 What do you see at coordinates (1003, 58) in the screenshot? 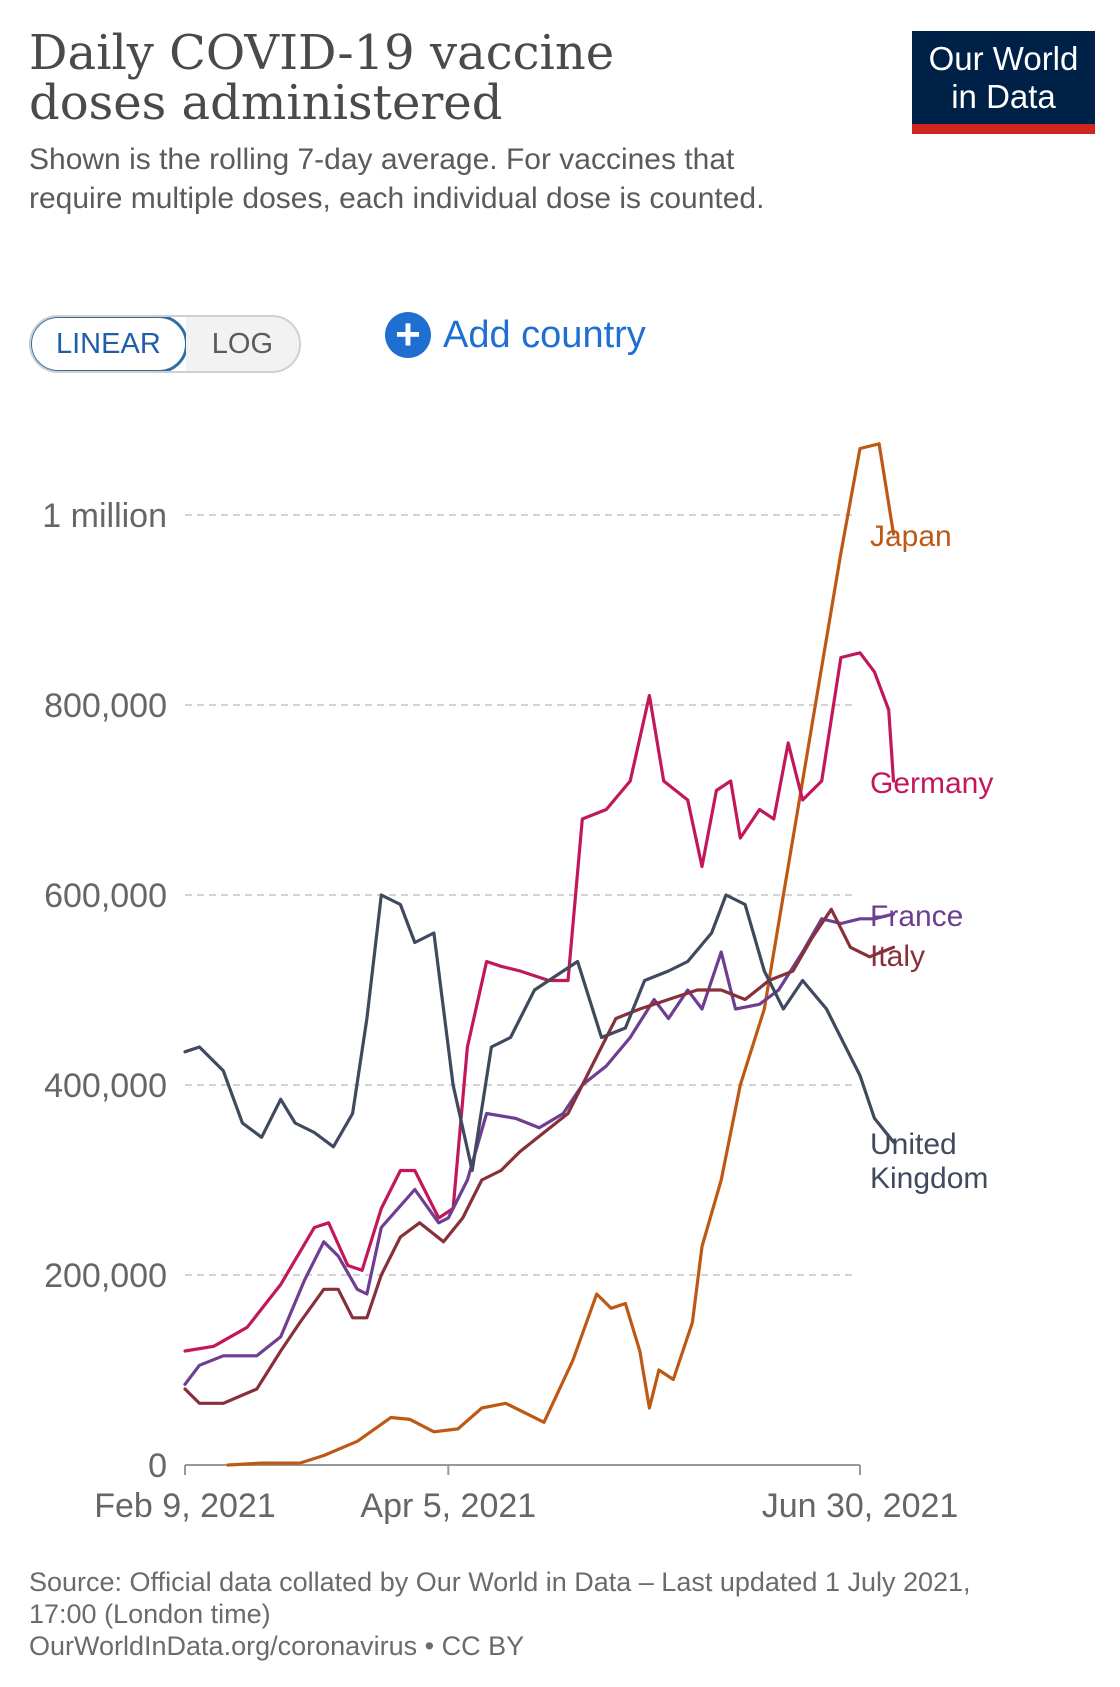
I see `logo-line-1: Our World` at bounding box center [1003, 58].